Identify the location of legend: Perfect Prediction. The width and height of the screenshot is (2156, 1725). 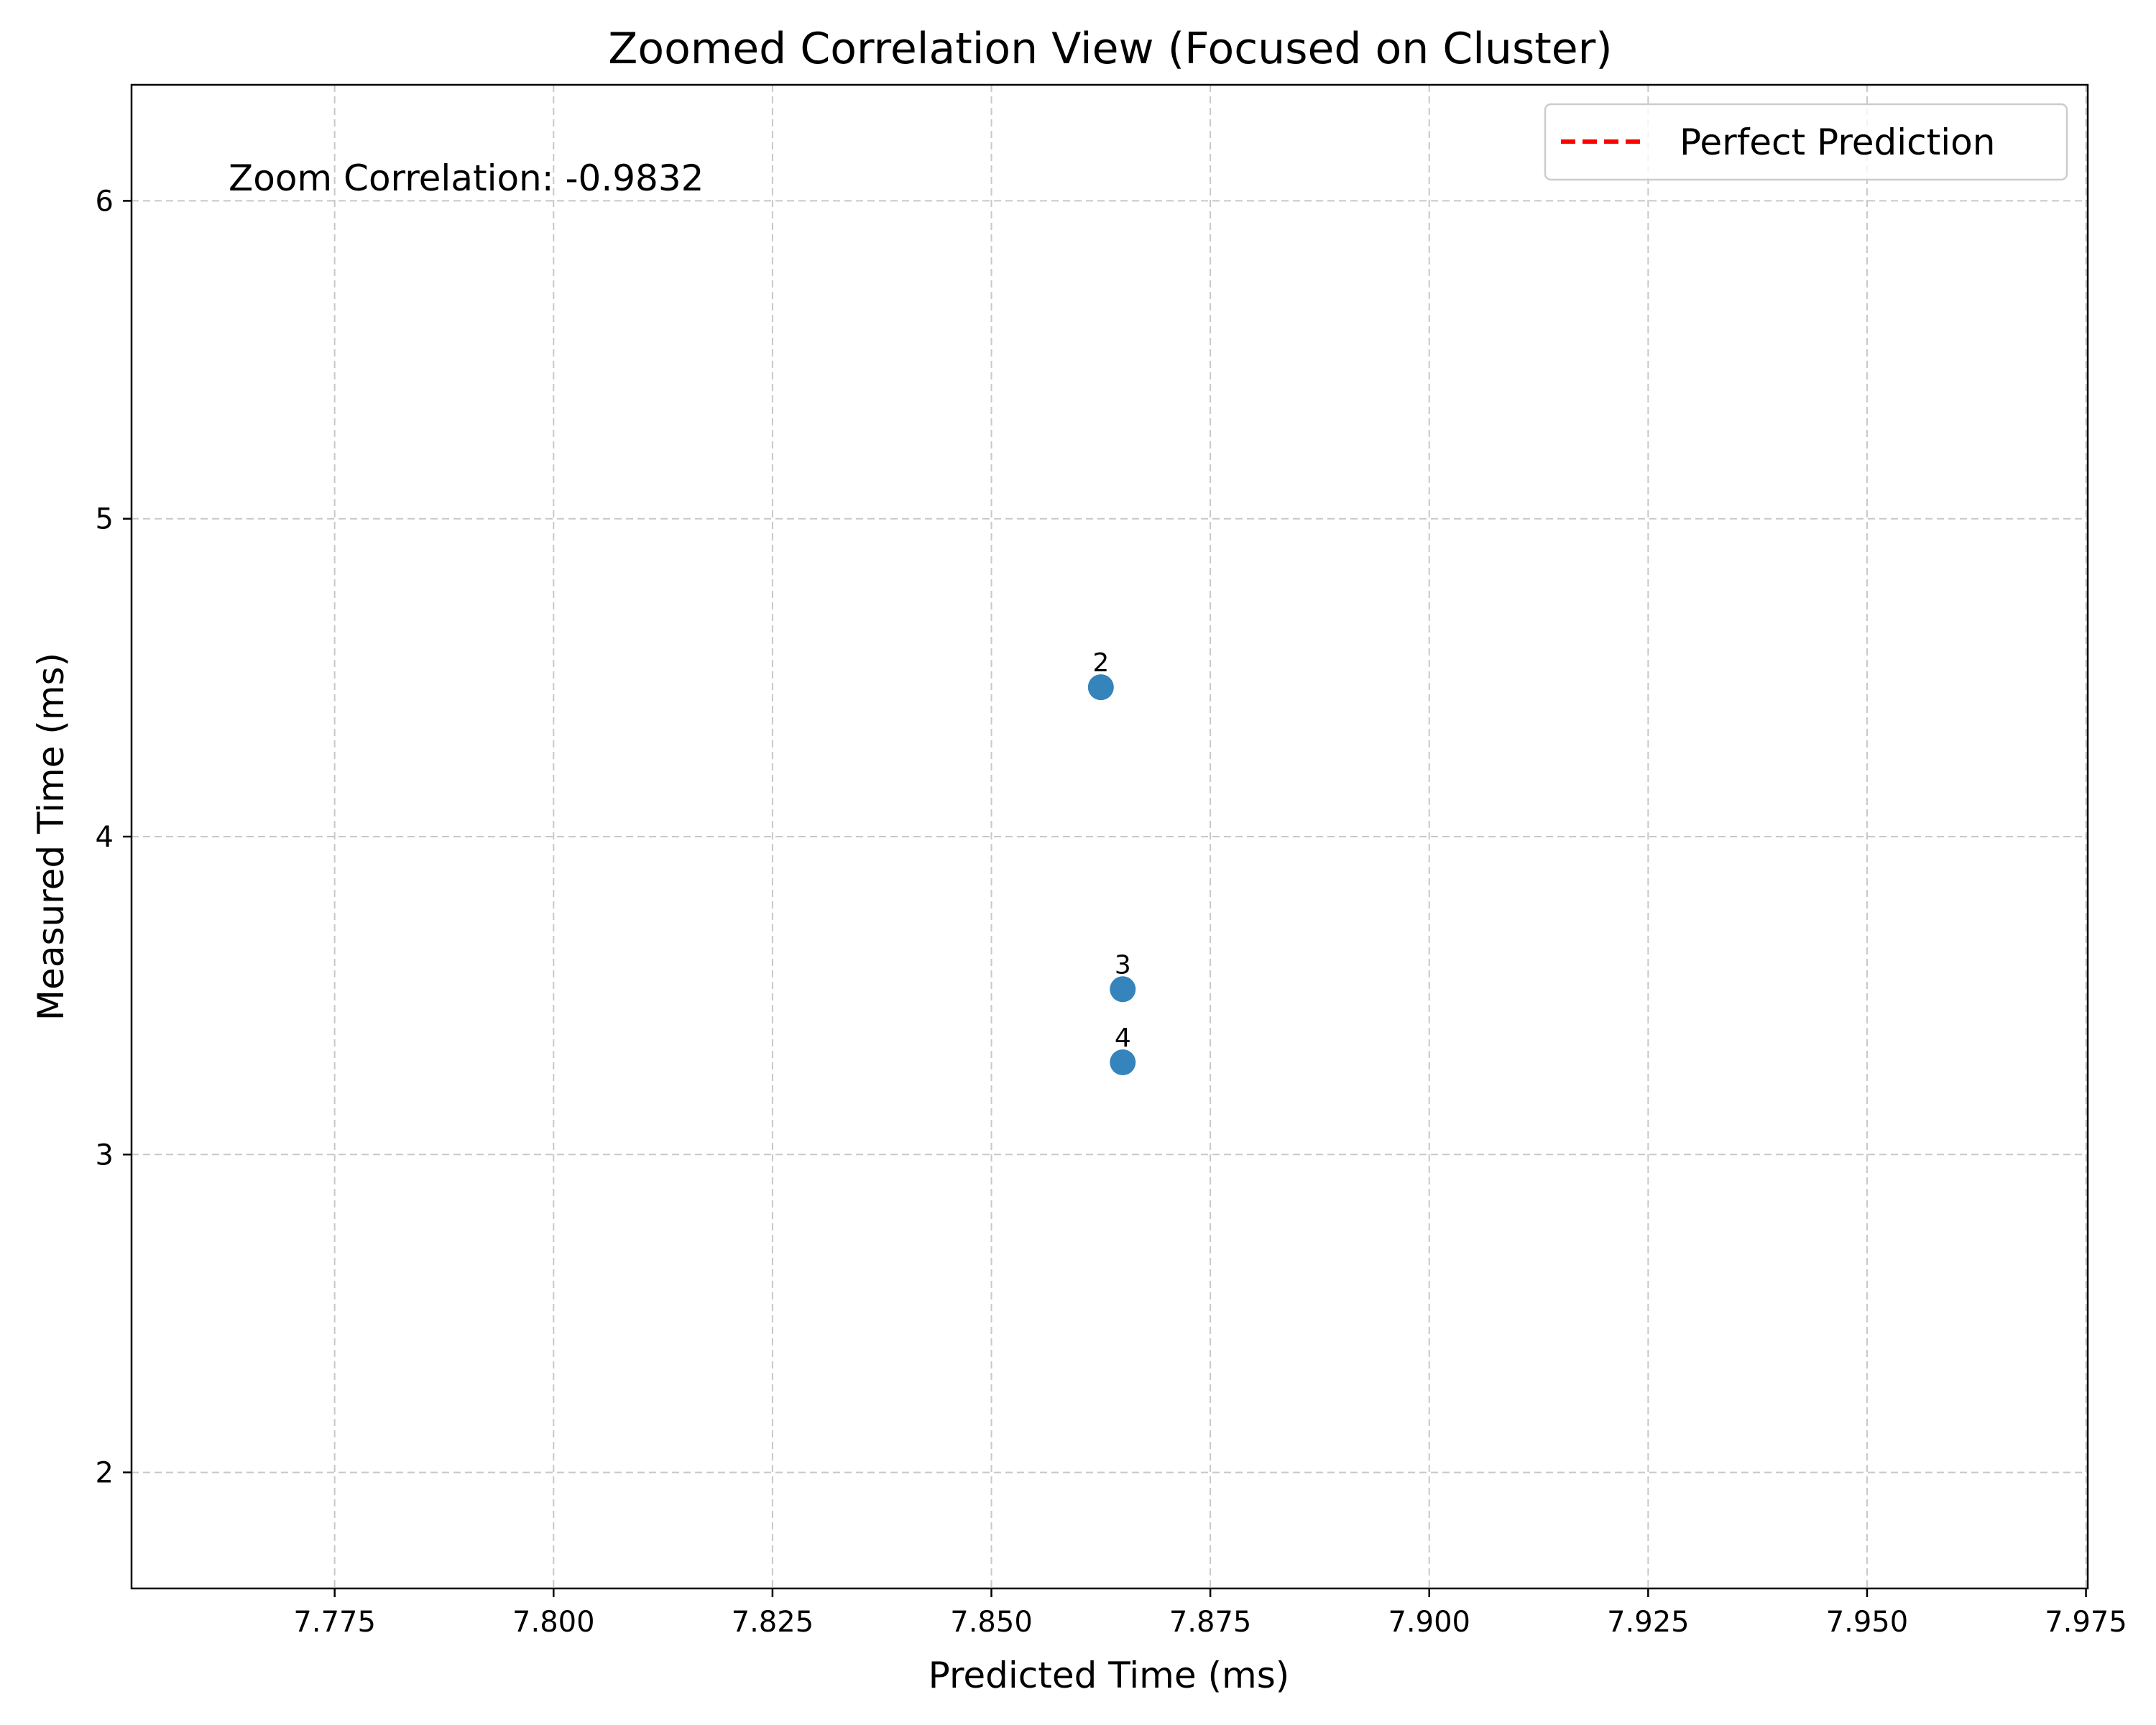
(1806, 142).